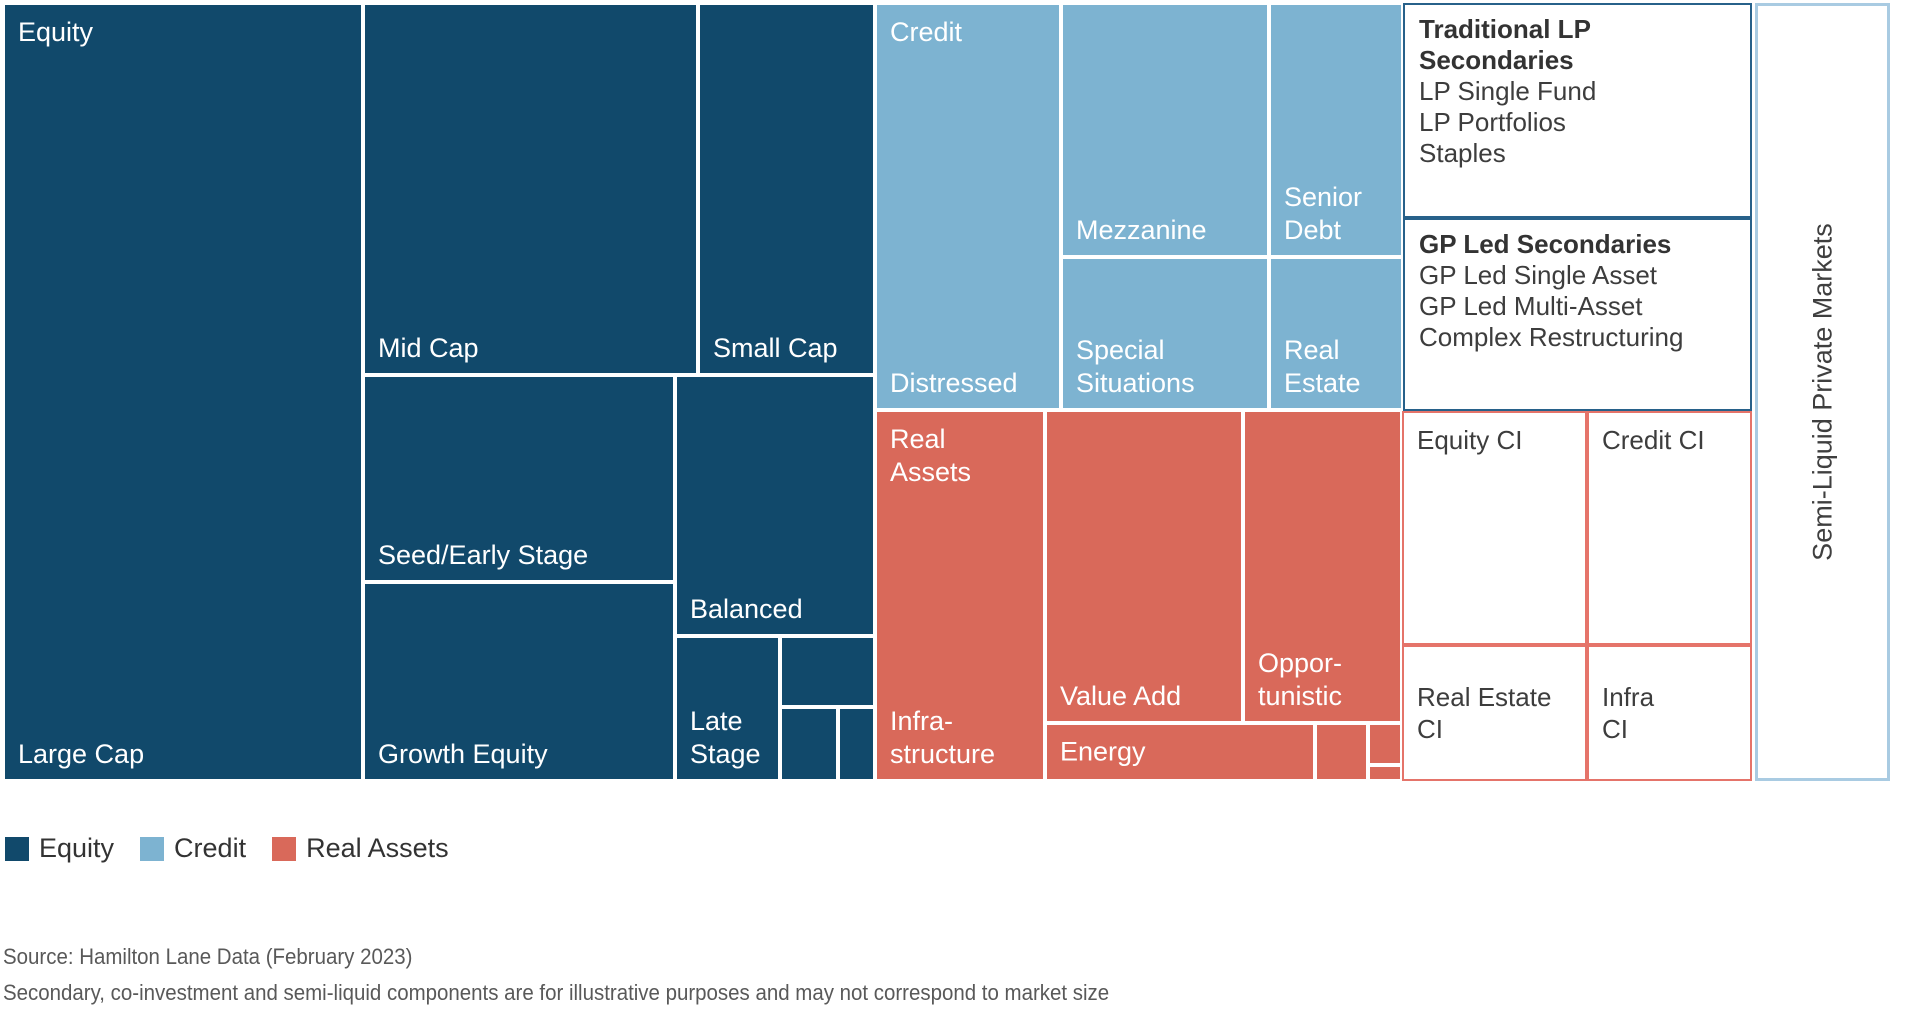 This screenshot has width=1924, height=1025. Describe the element at coordinates (1492, 122) in the screenshot. I see `callout-traditional-lp-secondaries-line: LP Portfolios` at that location.